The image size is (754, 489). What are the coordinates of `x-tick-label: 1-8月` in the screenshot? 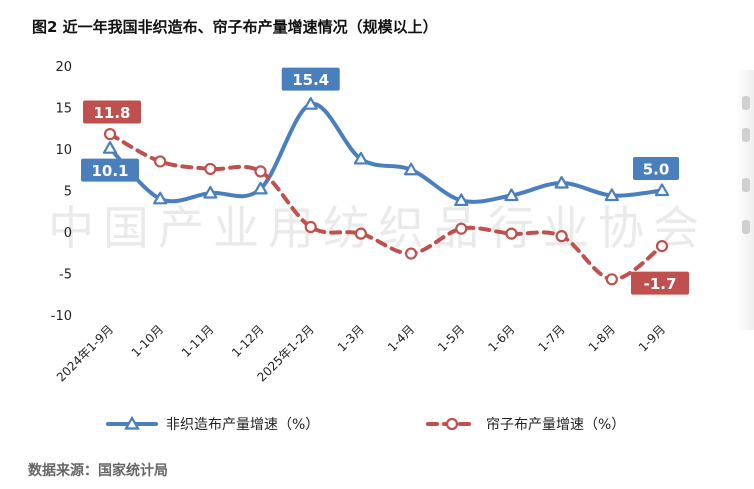 It's located at (602, 338).